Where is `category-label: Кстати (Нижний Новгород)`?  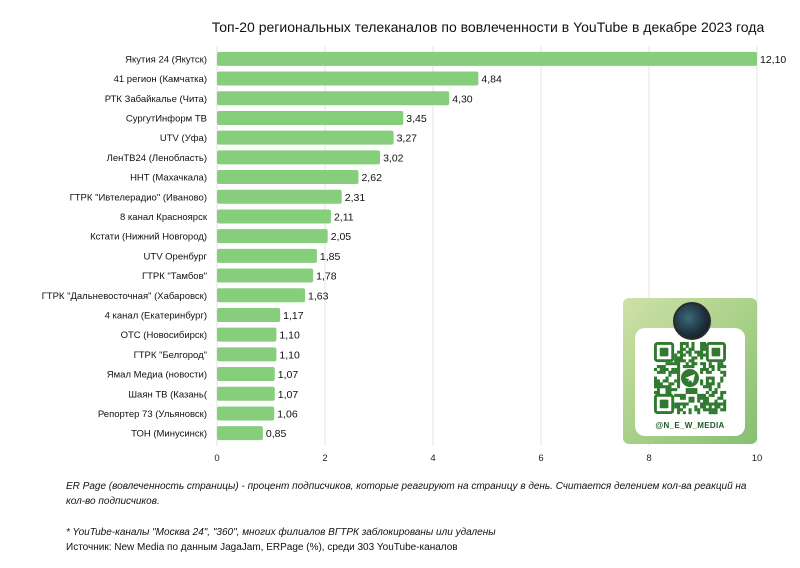
category-label: Кстати (Нижний Новгород) is located at coordinates (148, 237).